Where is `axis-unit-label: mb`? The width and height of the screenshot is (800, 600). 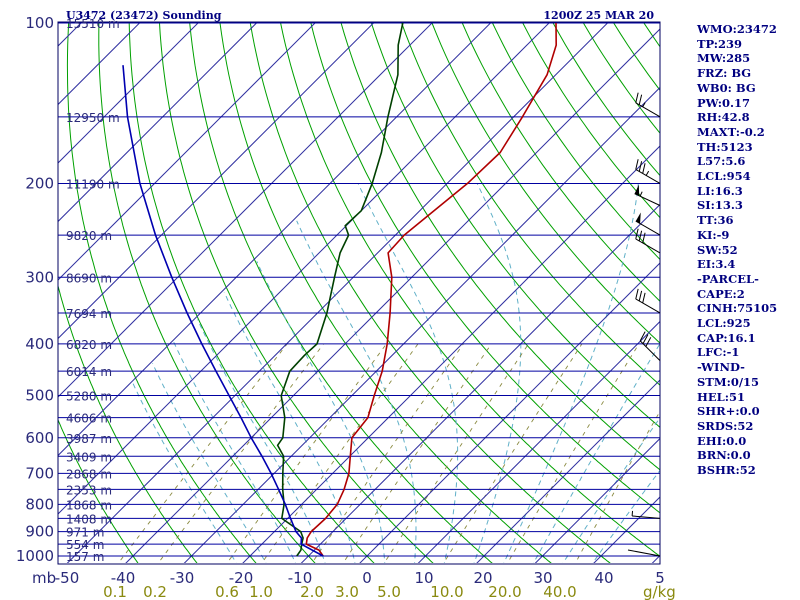
axis-unit-label: mb is located at coordinates (44, 578).